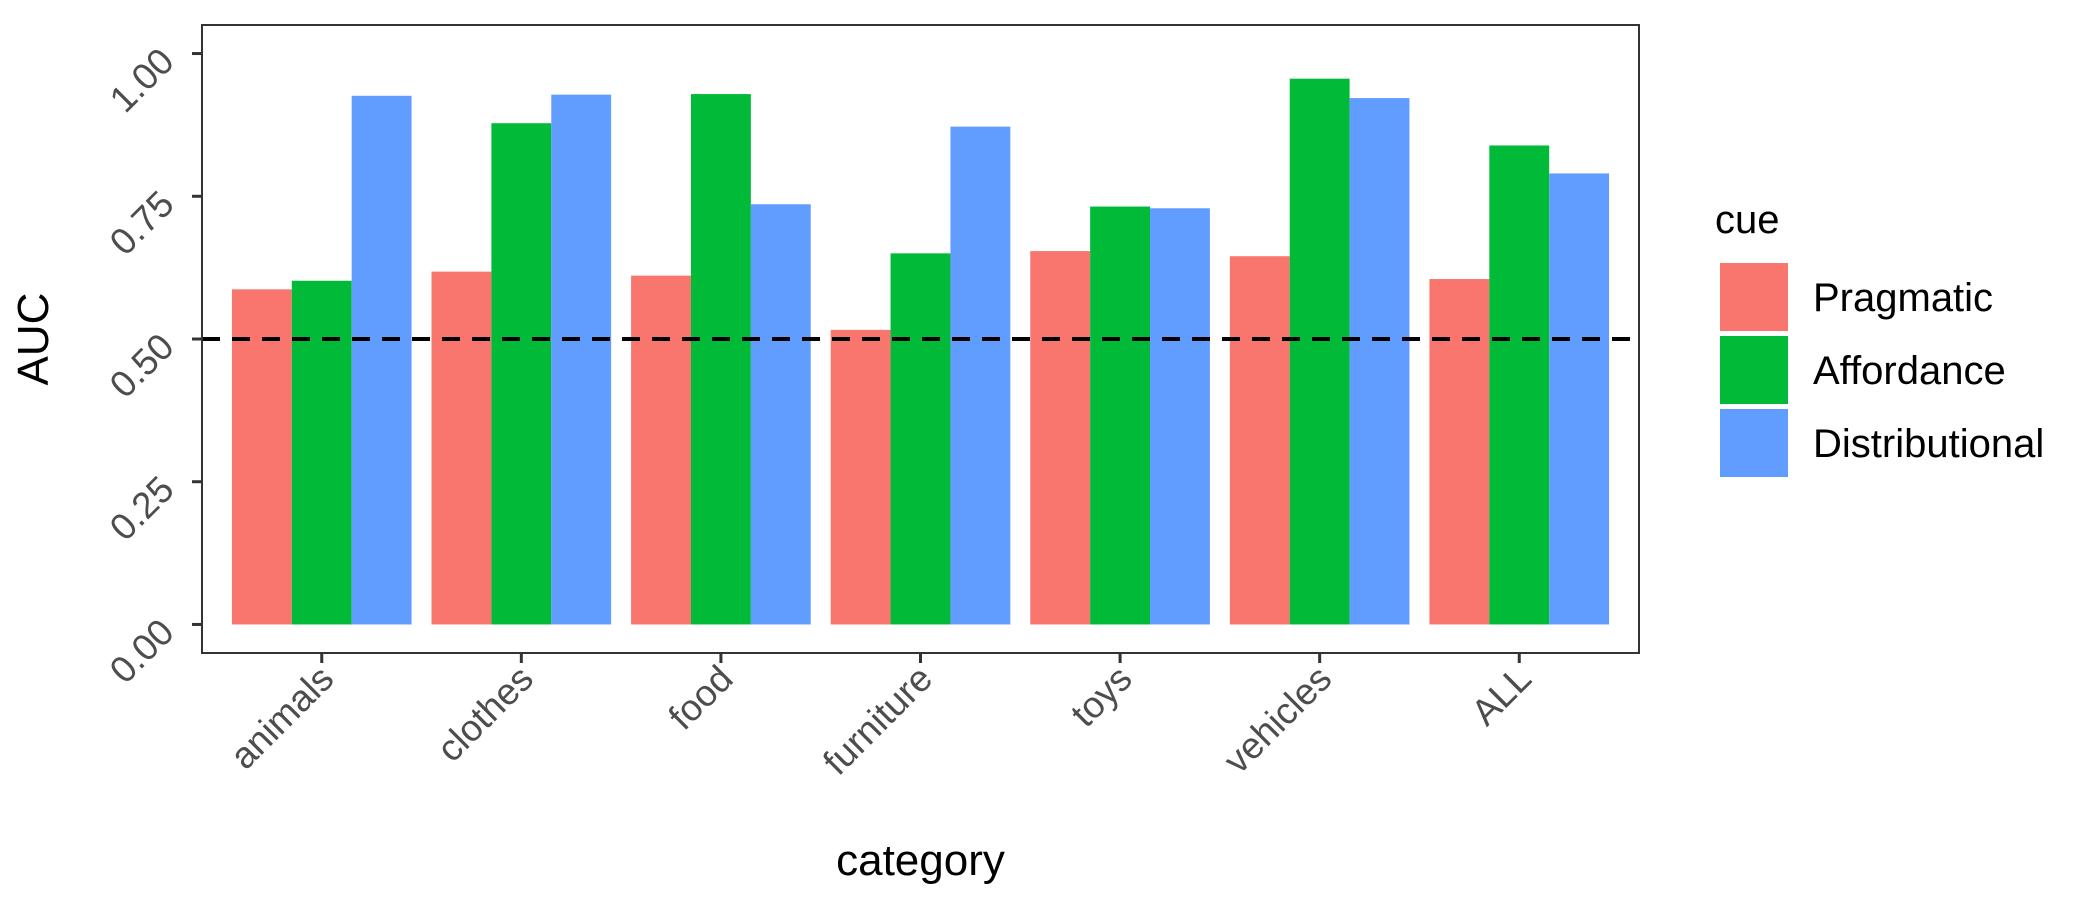 This screenshot has height=900, width=2100. What do you see at coordinates (701, 698) in the screenshot?
I see `x-tick-label-food: food` at bounding box center [701, 698].